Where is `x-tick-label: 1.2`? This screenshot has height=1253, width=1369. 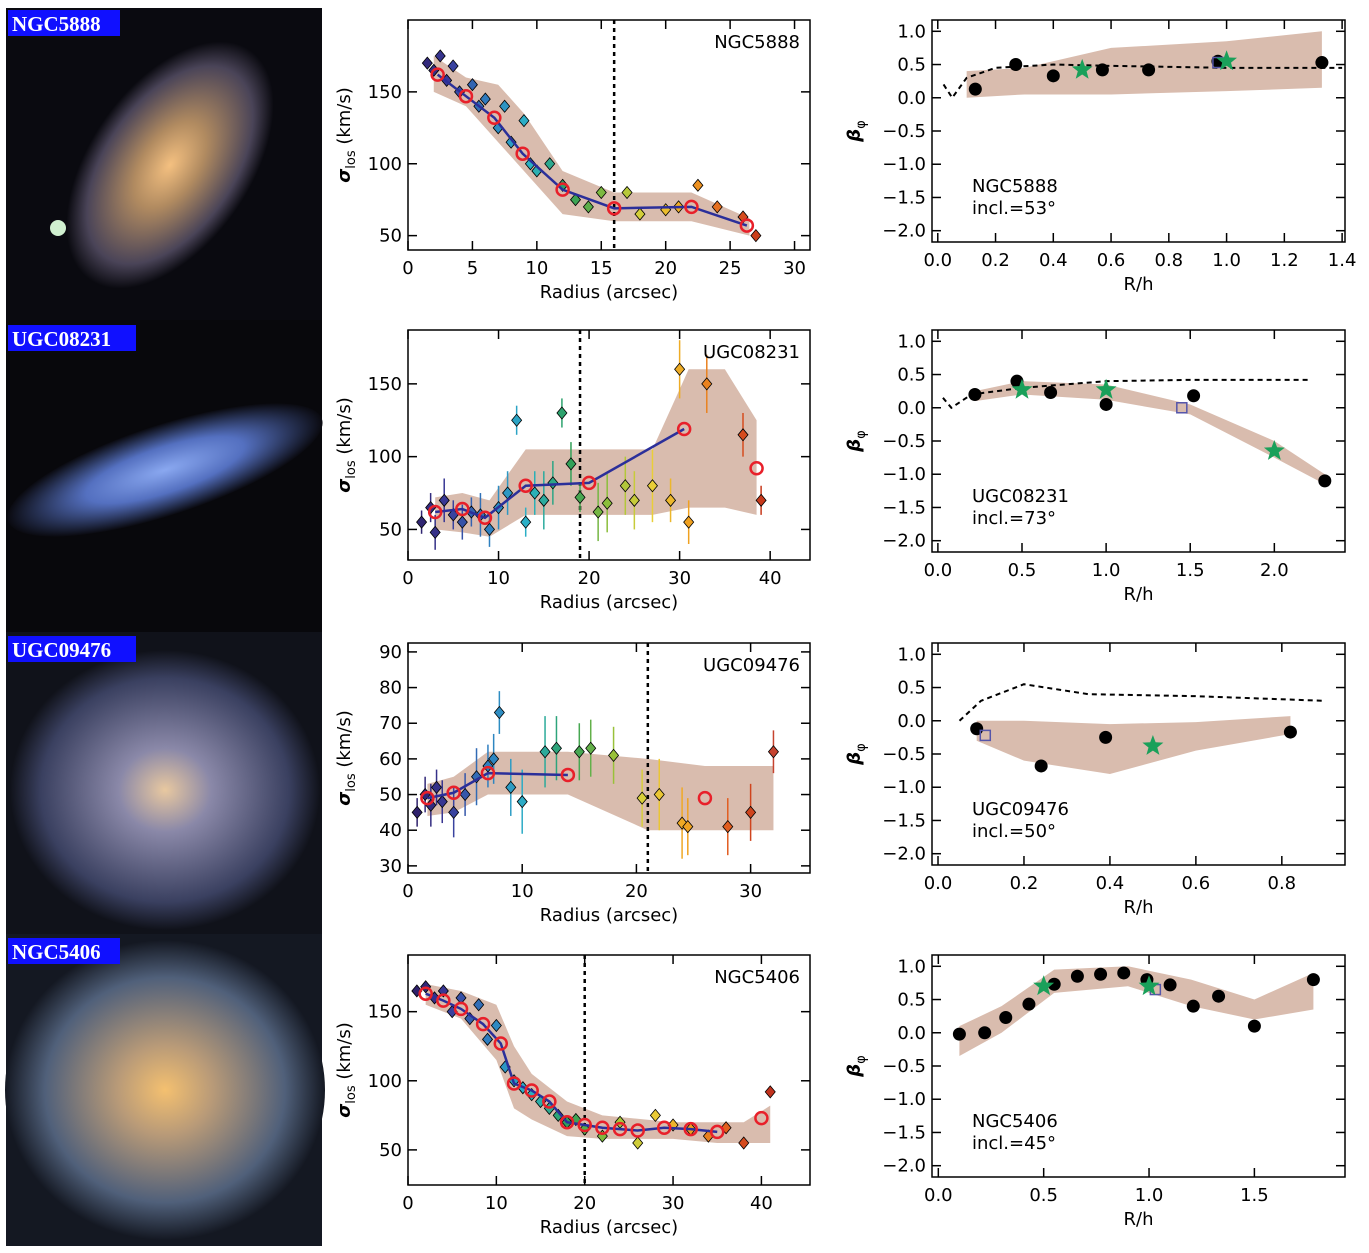 x-tick-label: 1.2 is located at coordinates (1284, 260).